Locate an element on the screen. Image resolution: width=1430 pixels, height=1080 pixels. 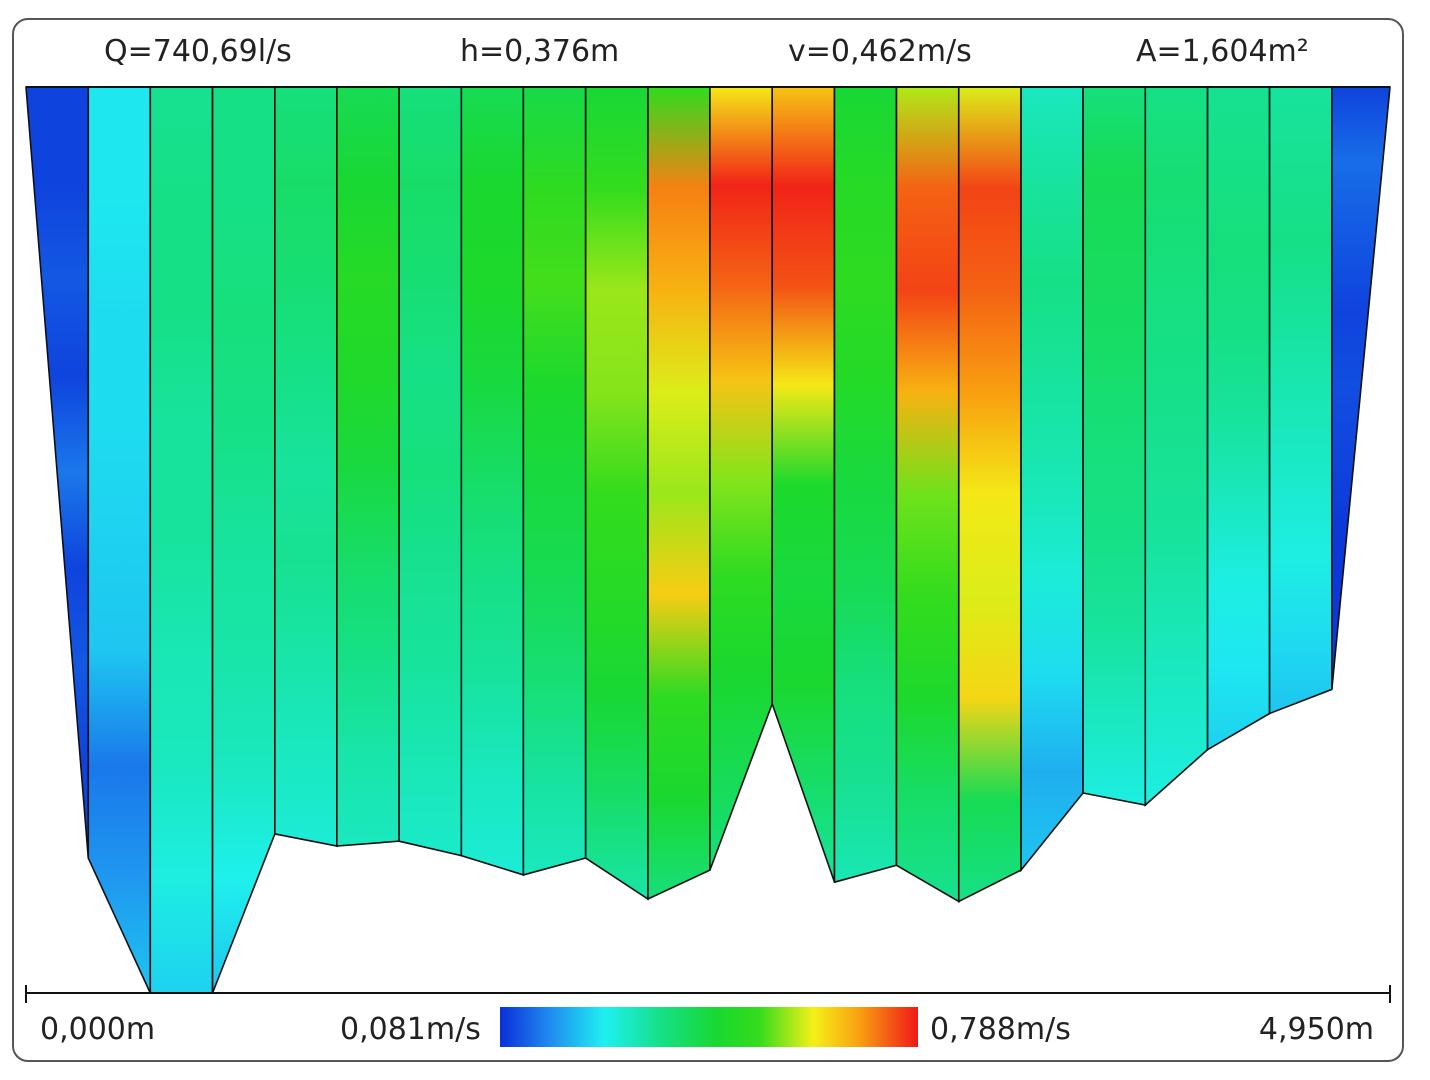
depth-label: h=0,376m is located at coordinates (540, 51).